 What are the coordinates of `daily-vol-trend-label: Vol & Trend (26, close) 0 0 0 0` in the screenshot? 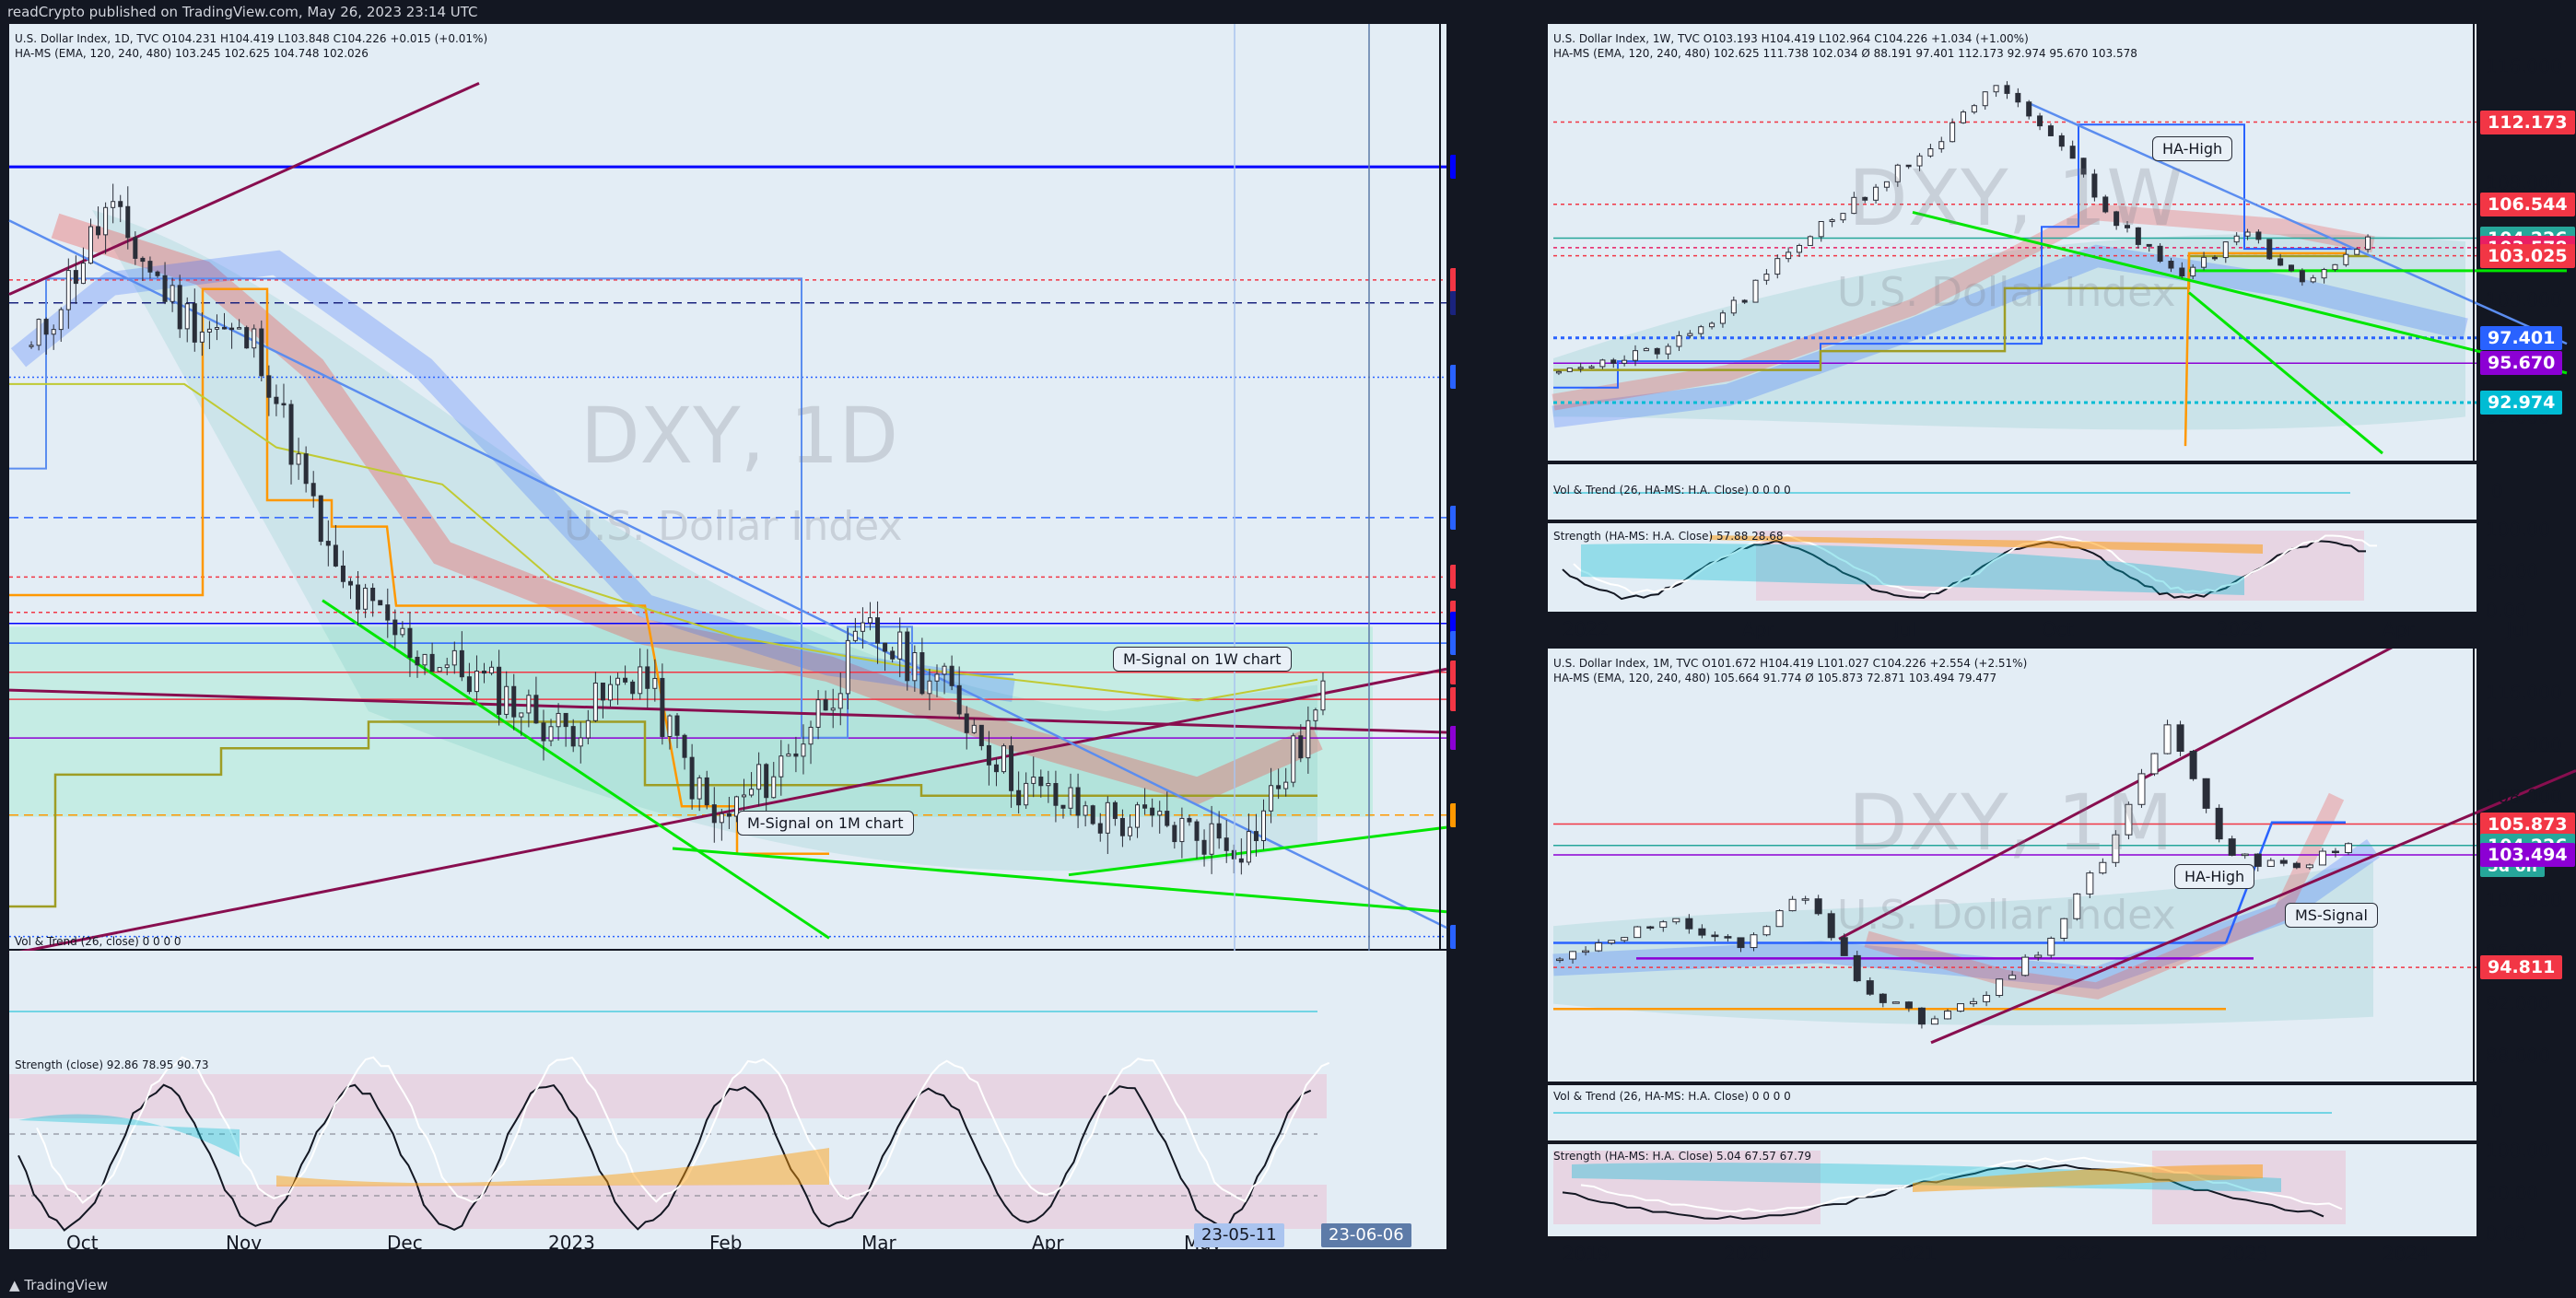 It's located at (98, 941).